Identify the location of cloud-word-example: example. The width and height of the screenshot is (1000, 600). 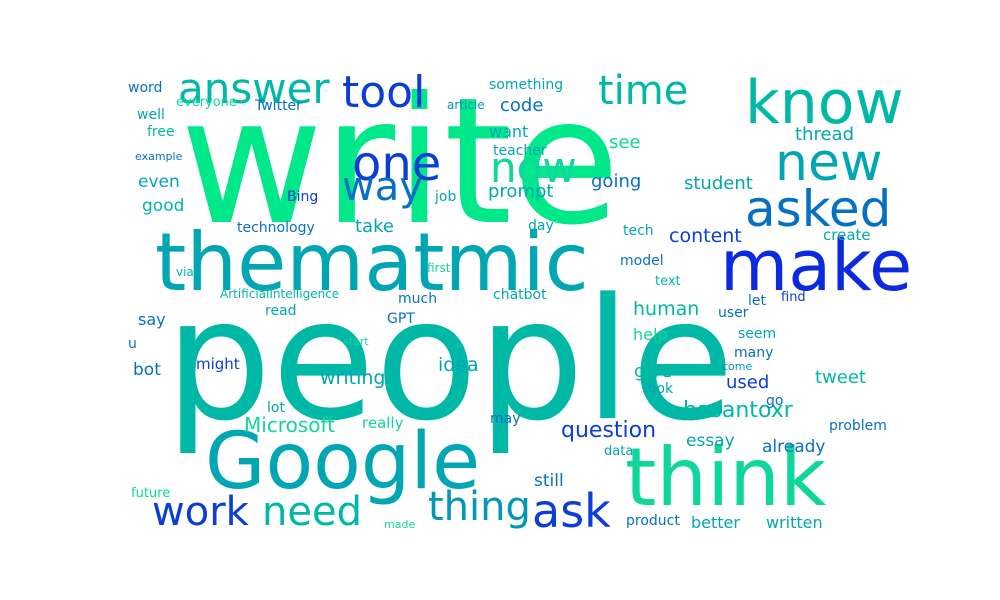
(159, 156).